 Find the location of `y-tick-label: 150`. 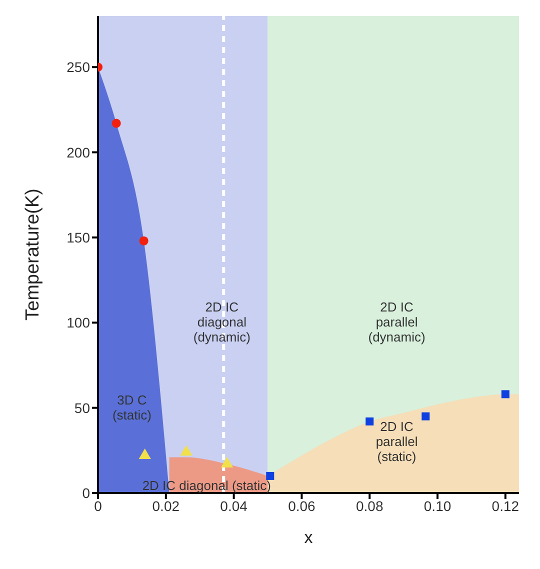

y-tick-label: 150 is located at coordinates (78, 237).